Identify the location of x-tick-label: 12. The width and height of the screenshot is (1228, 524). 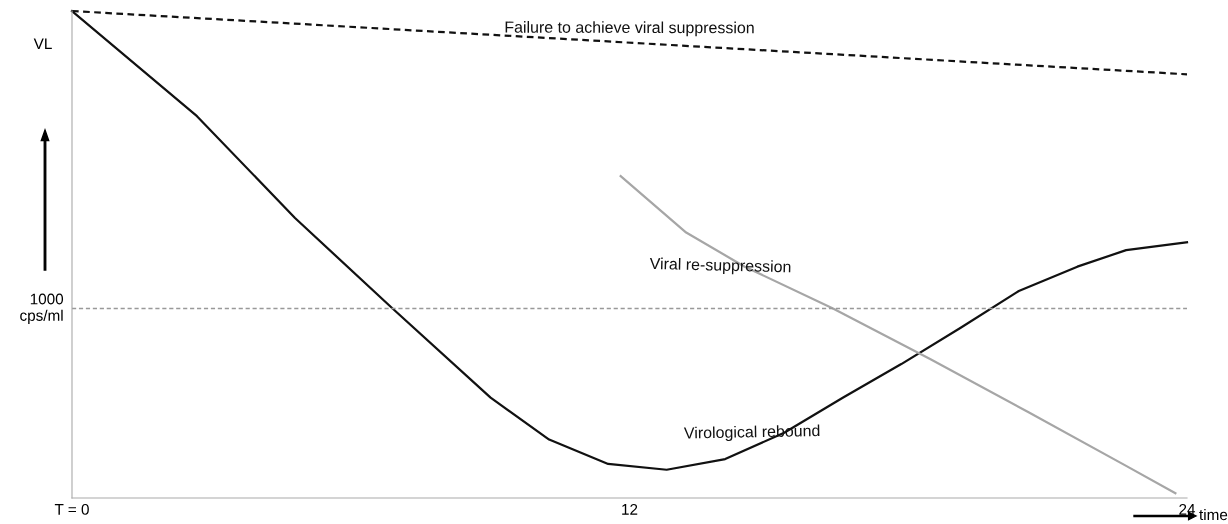
(630, 509).